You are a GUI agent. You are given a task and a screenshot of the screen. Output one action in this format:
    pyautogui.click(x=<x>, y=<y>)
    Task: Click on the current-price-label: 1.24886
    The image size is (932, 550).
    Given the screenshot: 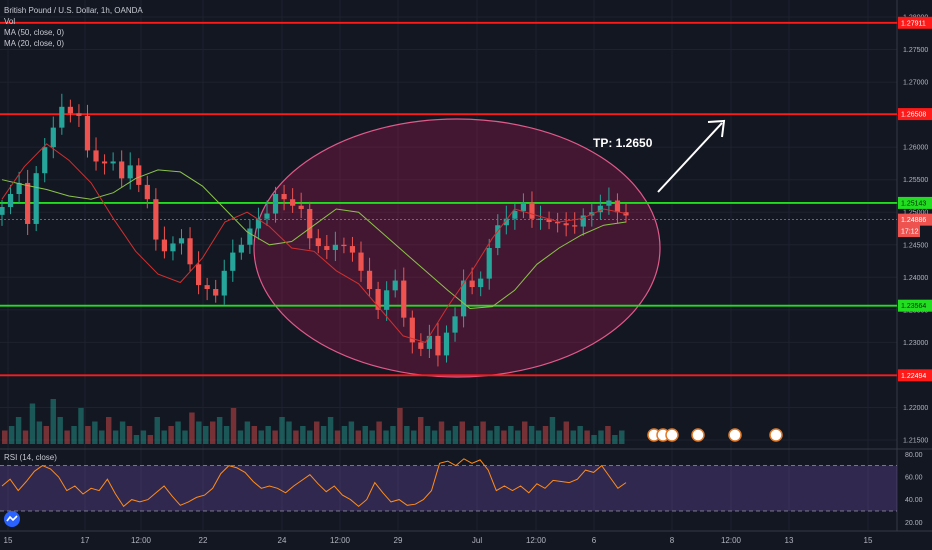 What is the action you would take?
    pyautogui.click(x=913, y=220)
    